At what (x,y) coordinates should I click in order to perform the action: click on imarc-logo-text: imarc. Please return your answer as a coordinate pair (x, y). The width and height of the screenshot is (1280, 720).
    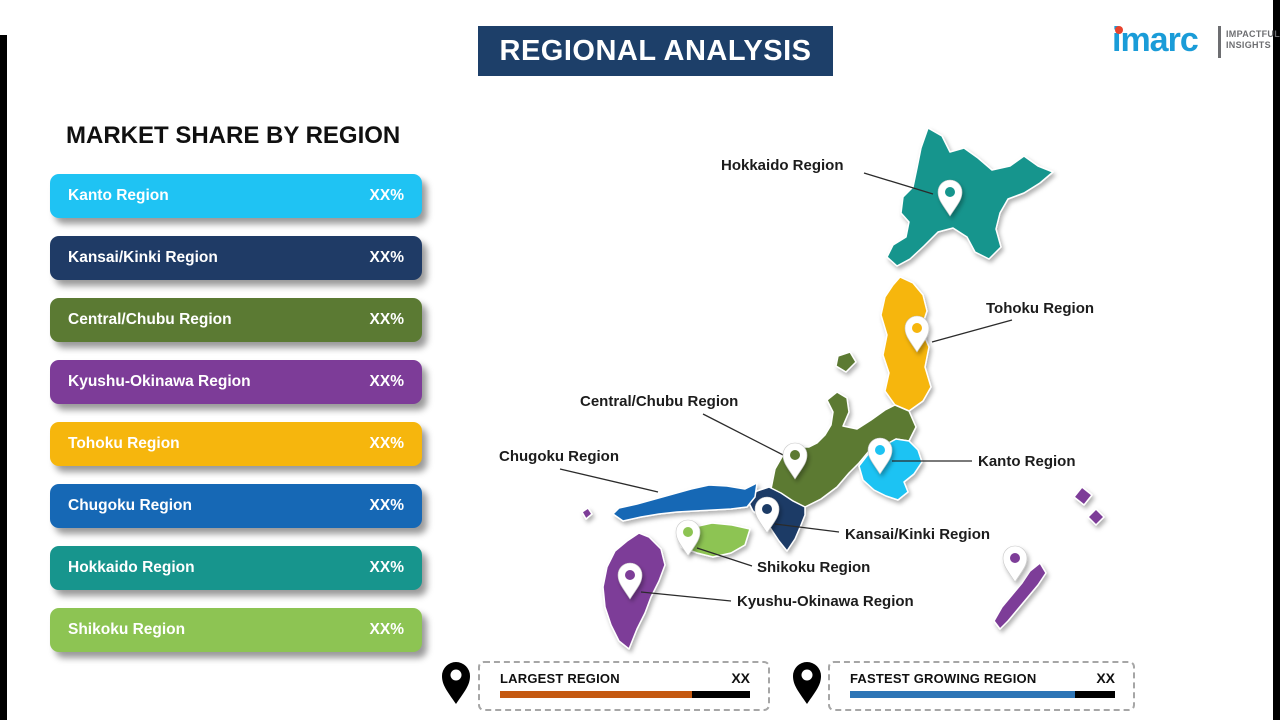
    Looking at the image, I should click on (1155, 40).